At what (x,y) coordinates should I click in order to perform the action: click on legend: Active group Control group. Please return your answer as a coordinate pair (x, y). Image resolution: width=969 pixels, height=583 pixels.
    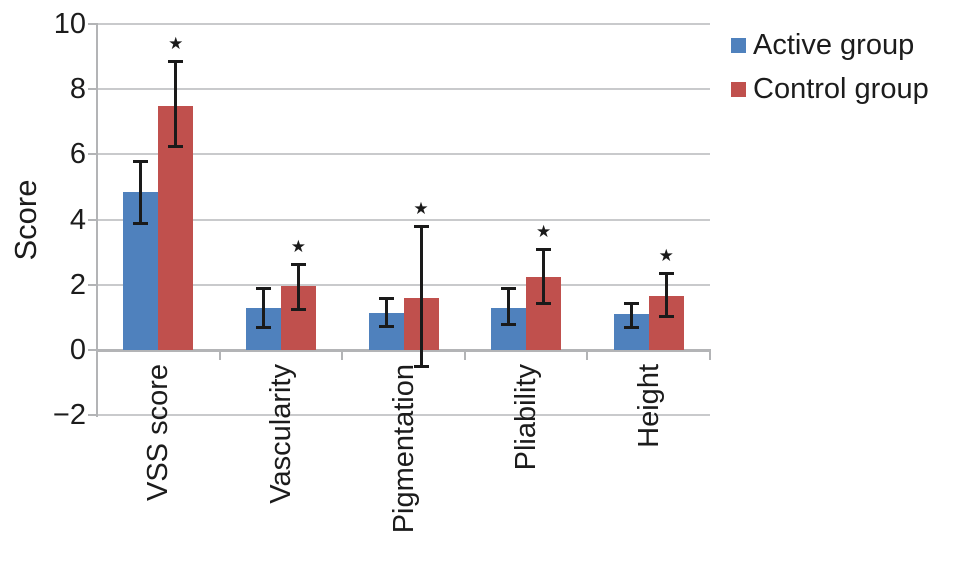
    Looking at the image, I should click on (830, 67).